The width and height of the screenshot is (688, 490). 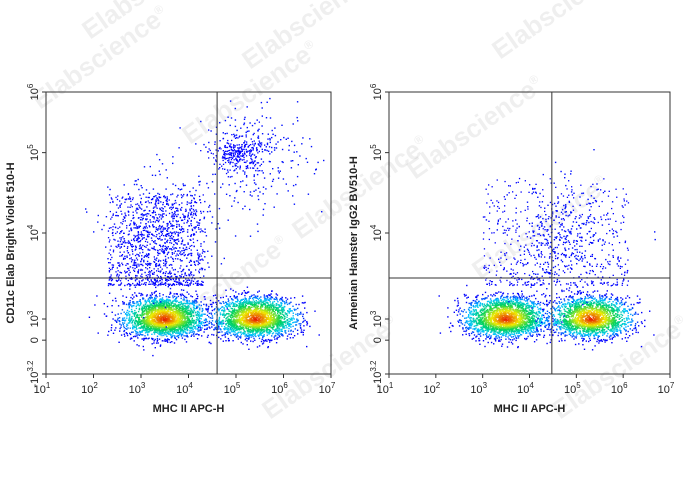 I want to click on y-tick-label: 10⁶, so click(x=376, y=91).